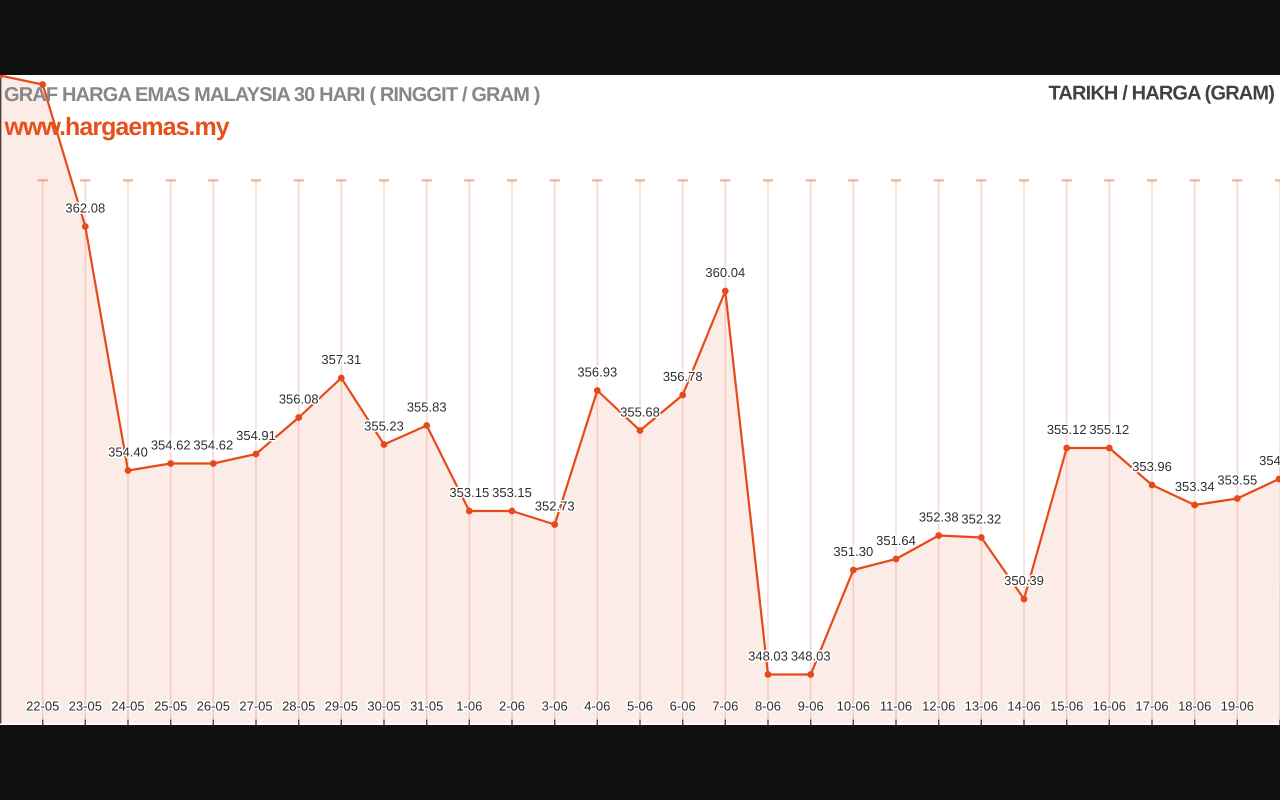  I want to click on svg-text: 27-05, so click(255, 706).